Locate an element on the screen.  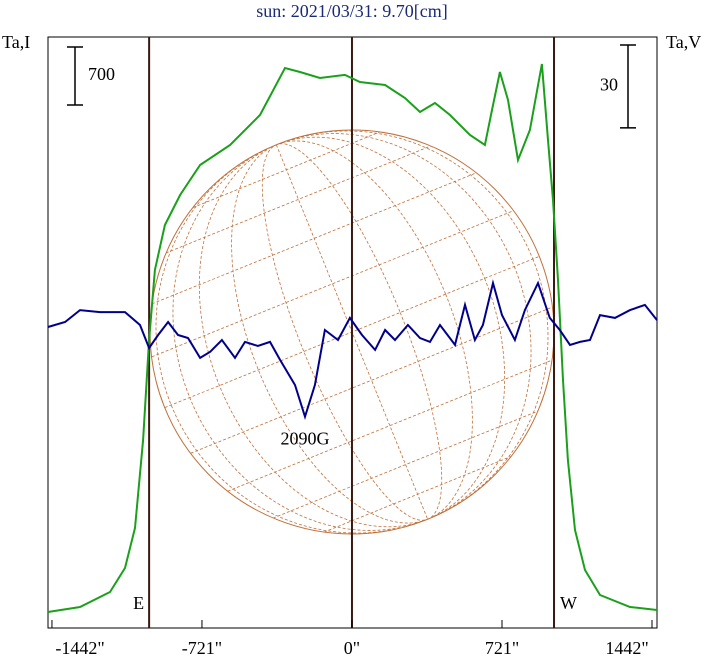
x-tick-label: -1442" is located at coordinates (79, 648).